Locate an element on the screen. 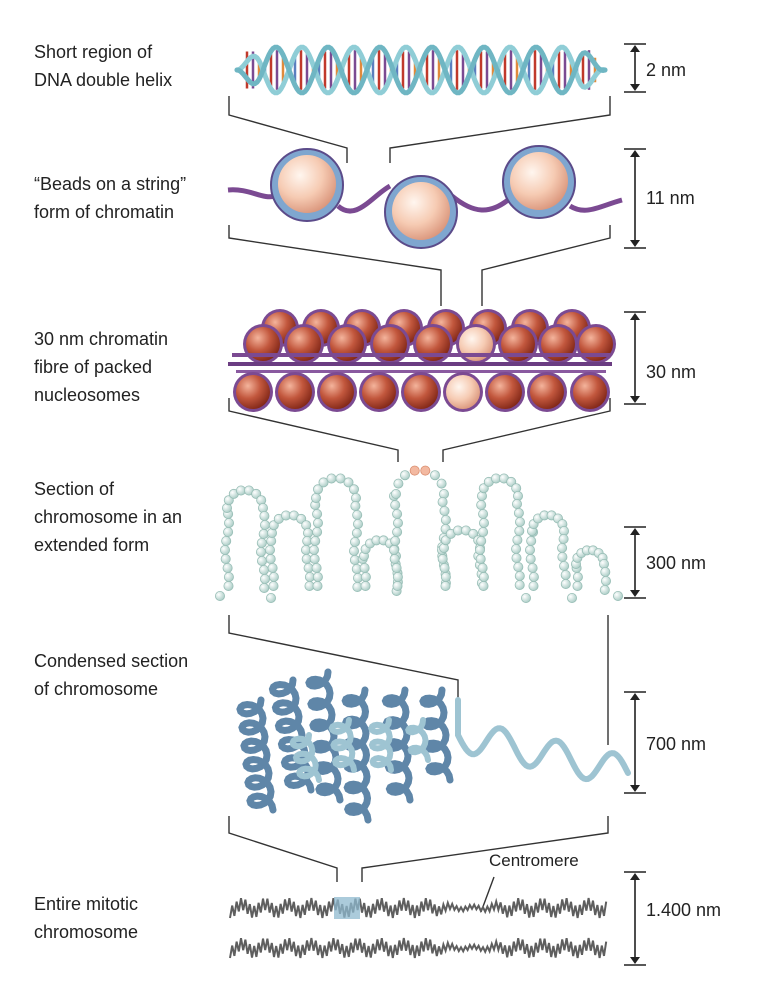  highlighted-section is located at coordinates (347, 908).